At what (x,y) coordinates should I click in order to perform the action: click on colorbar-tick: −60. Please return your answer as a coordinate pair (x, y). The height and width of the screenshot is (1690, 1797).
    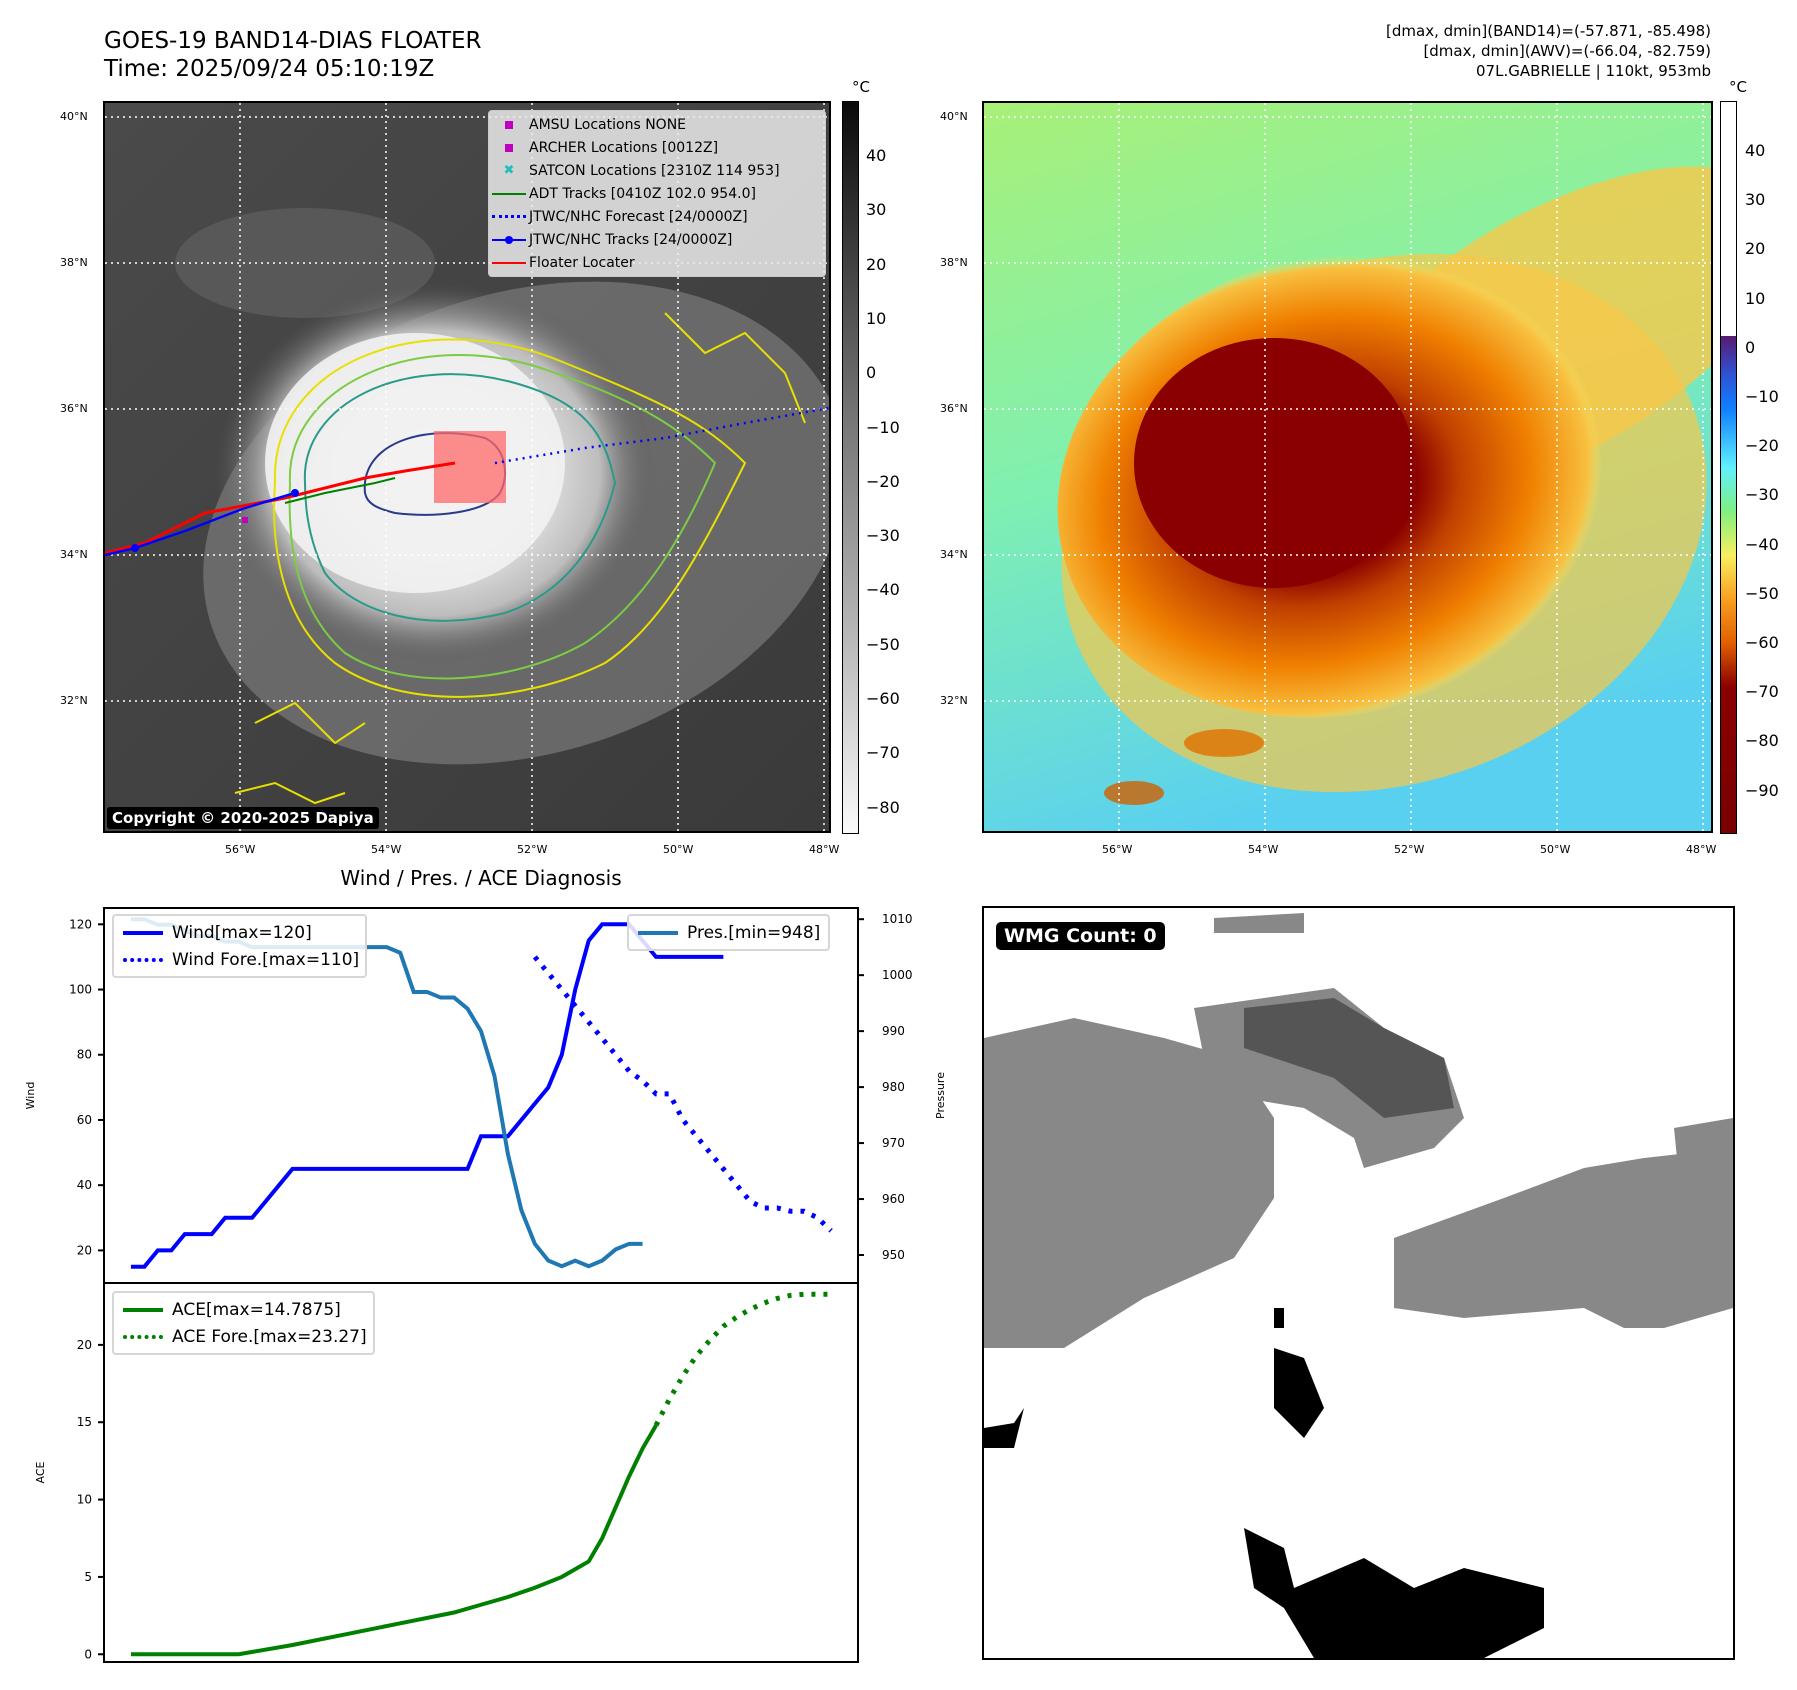
    Looking at the image, I should click on (883, 698).